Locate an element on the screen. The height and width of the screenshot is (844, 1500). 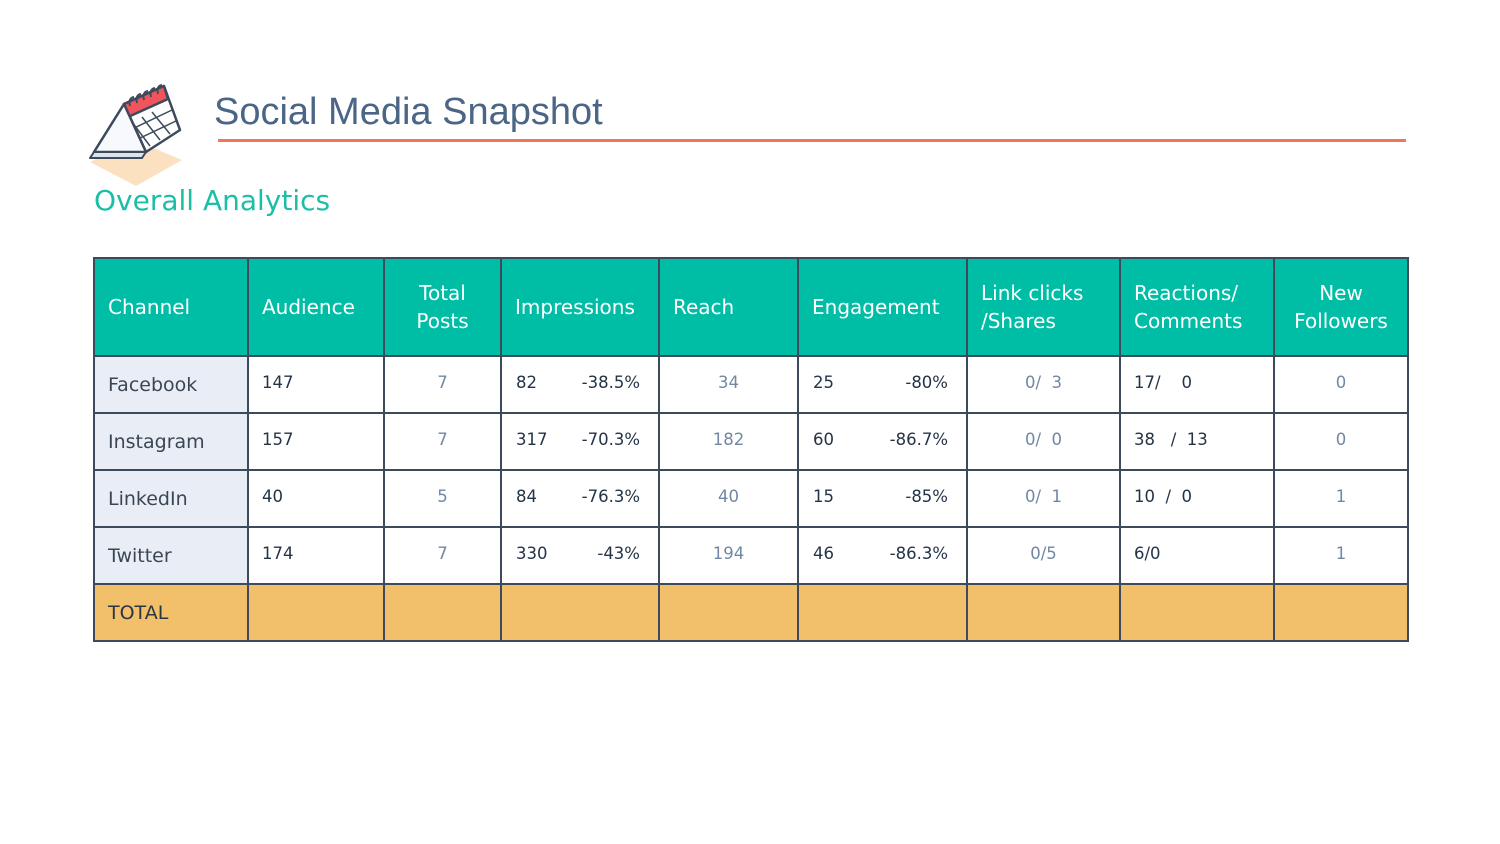
reach-cell: 194 is located at coordinates (728, 555).